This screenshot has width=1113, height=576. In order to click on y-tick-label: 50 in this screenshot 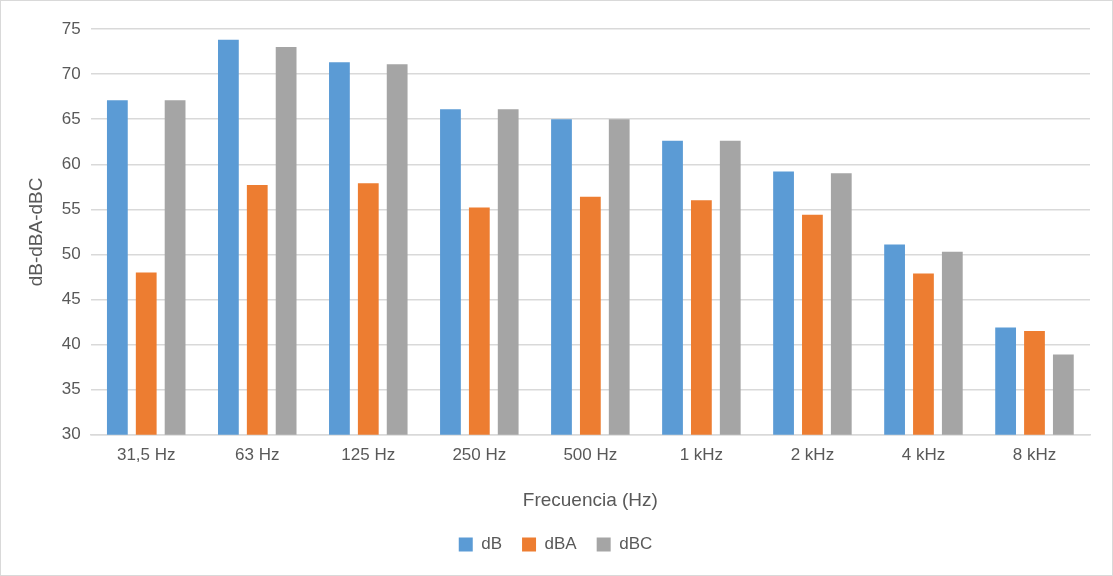, I will do `click(71, 254)`.